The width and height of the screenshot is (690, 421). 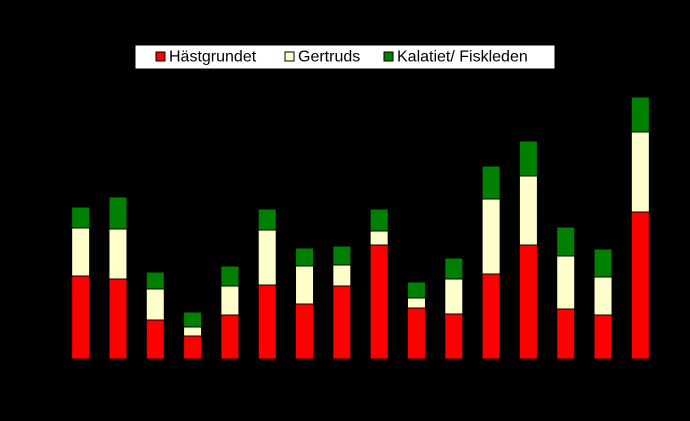 I want to click on legend-label: Kalatiet/ Fiskleden, so click(x=462, y=57).